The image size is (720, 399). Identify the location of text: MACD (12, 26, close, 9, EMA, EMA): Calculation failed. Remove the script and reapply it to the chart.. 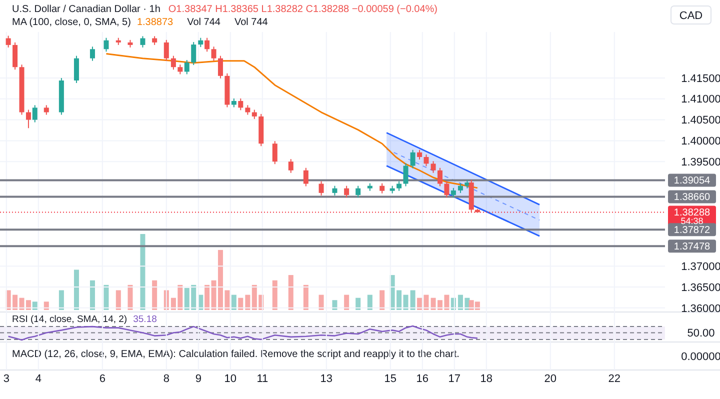
(236, 354).